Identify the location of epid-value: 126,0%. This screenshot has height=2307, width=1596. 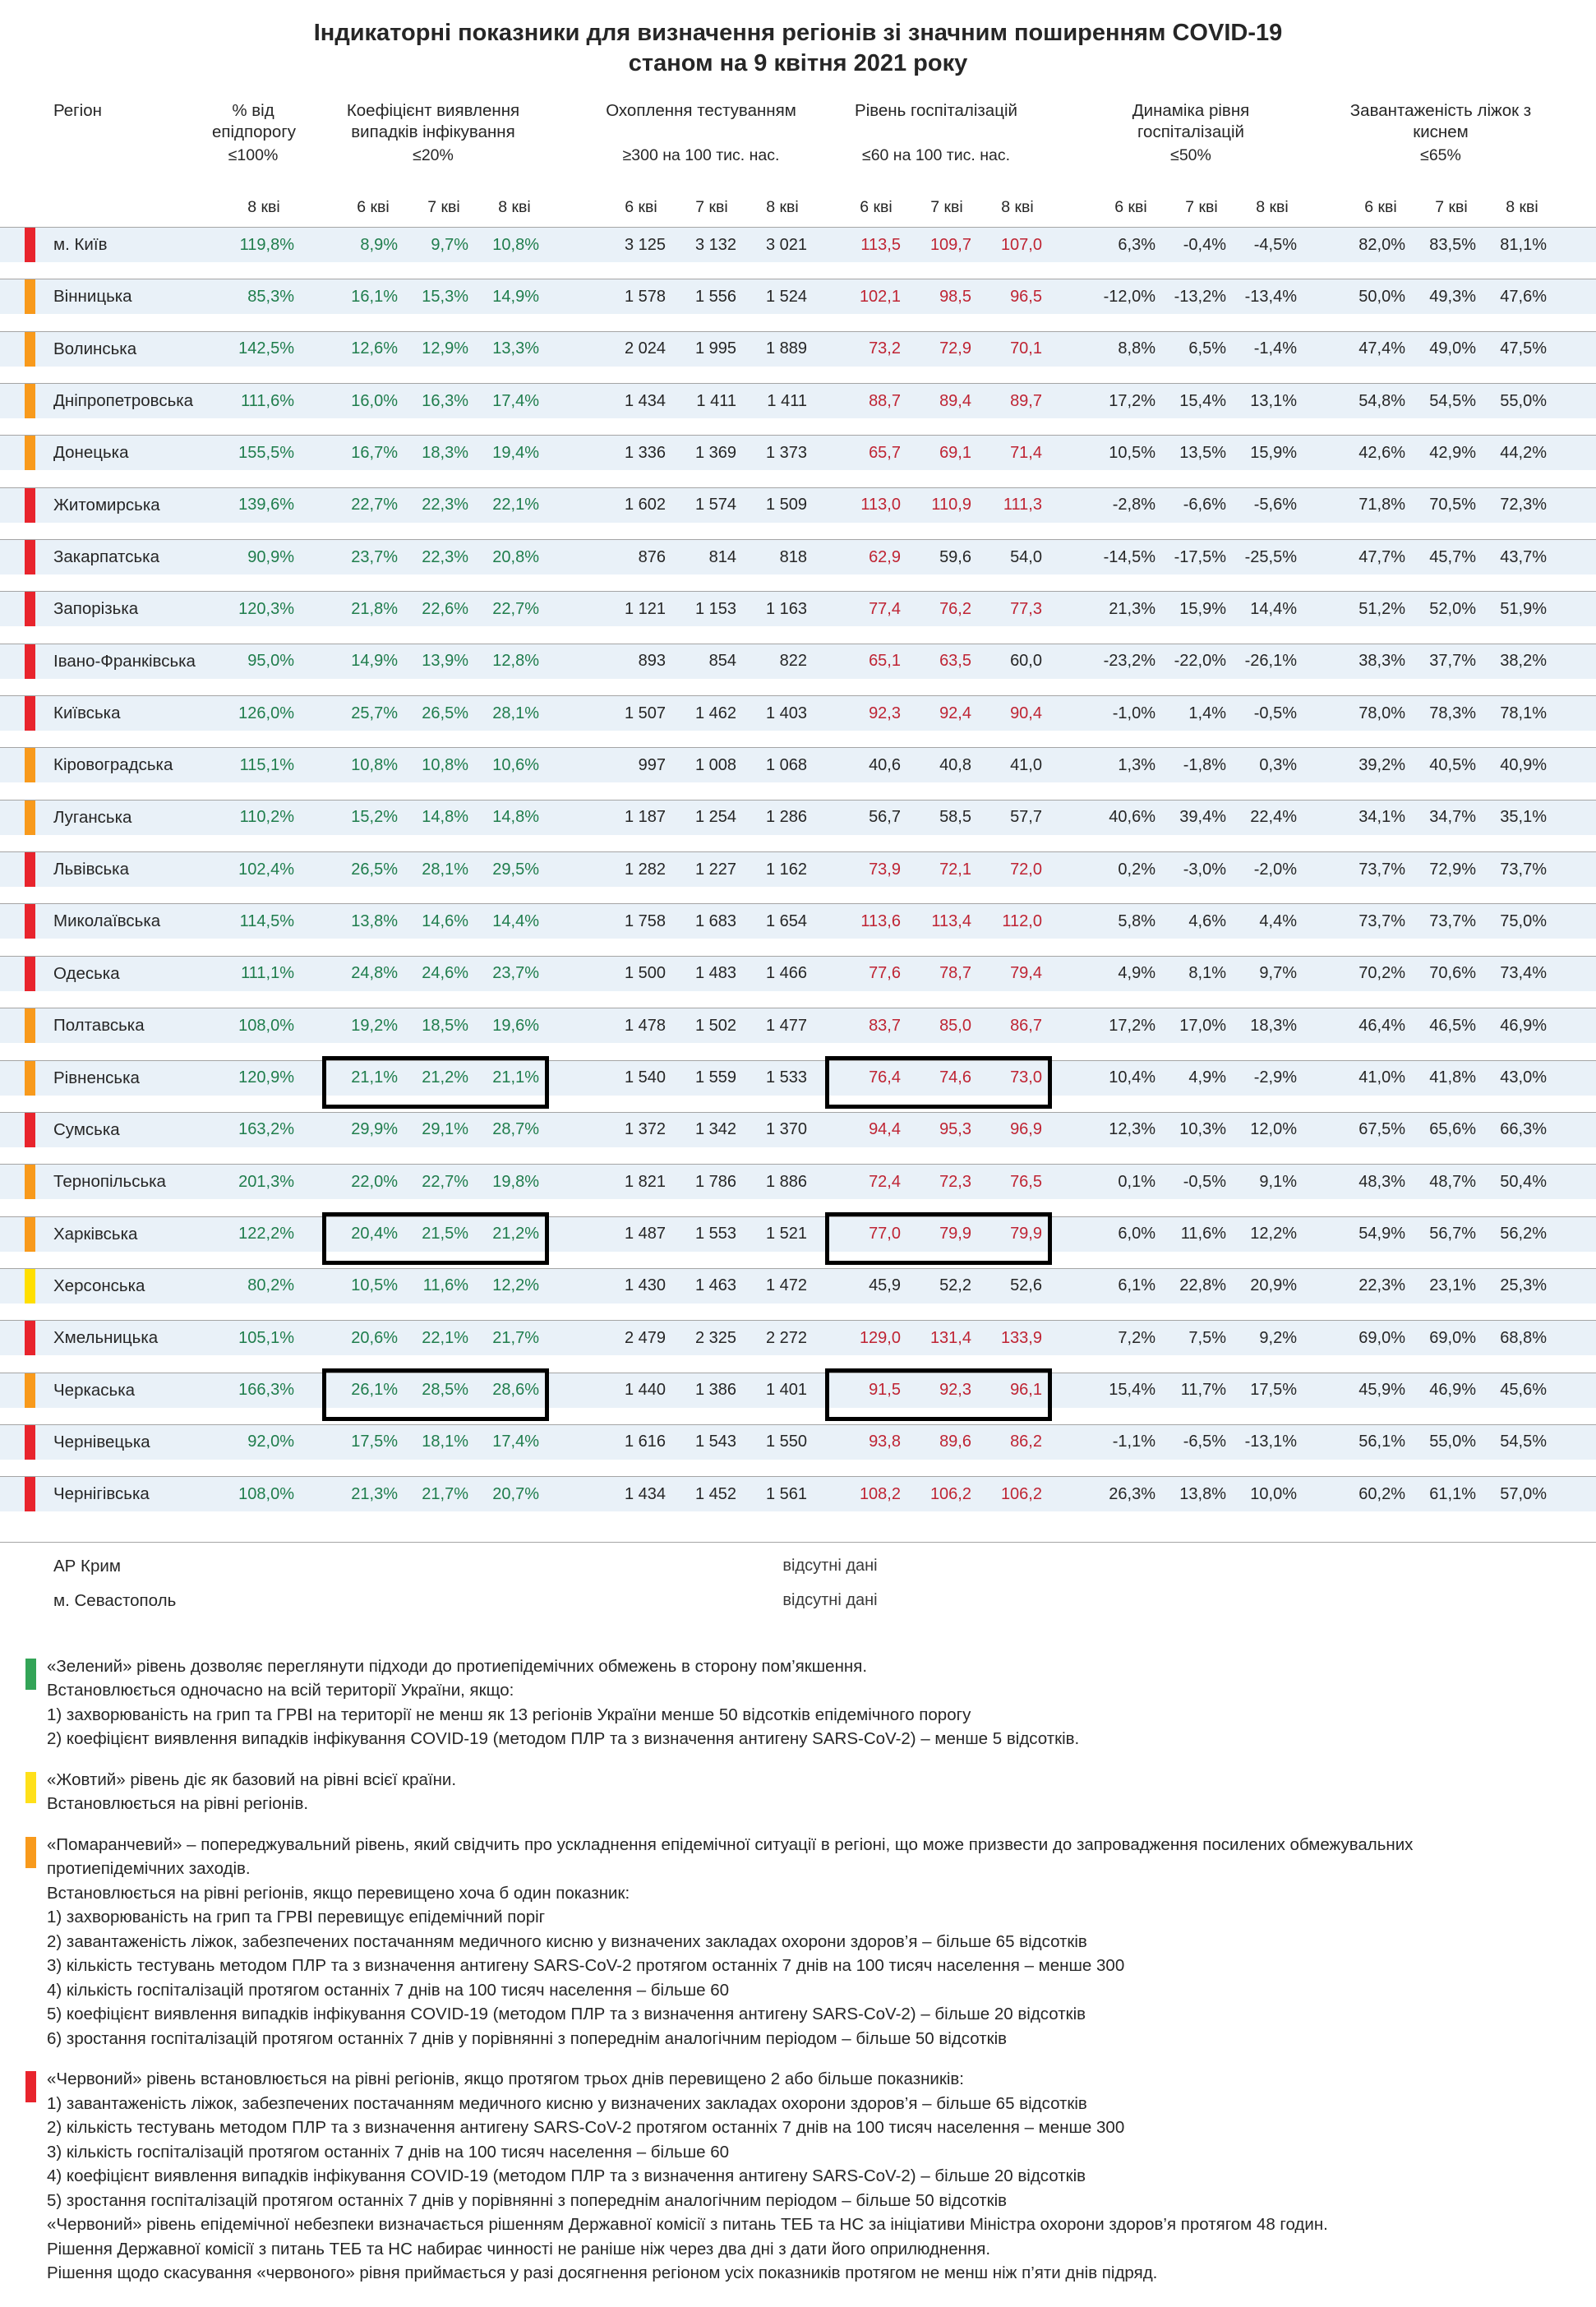
(266, 713).